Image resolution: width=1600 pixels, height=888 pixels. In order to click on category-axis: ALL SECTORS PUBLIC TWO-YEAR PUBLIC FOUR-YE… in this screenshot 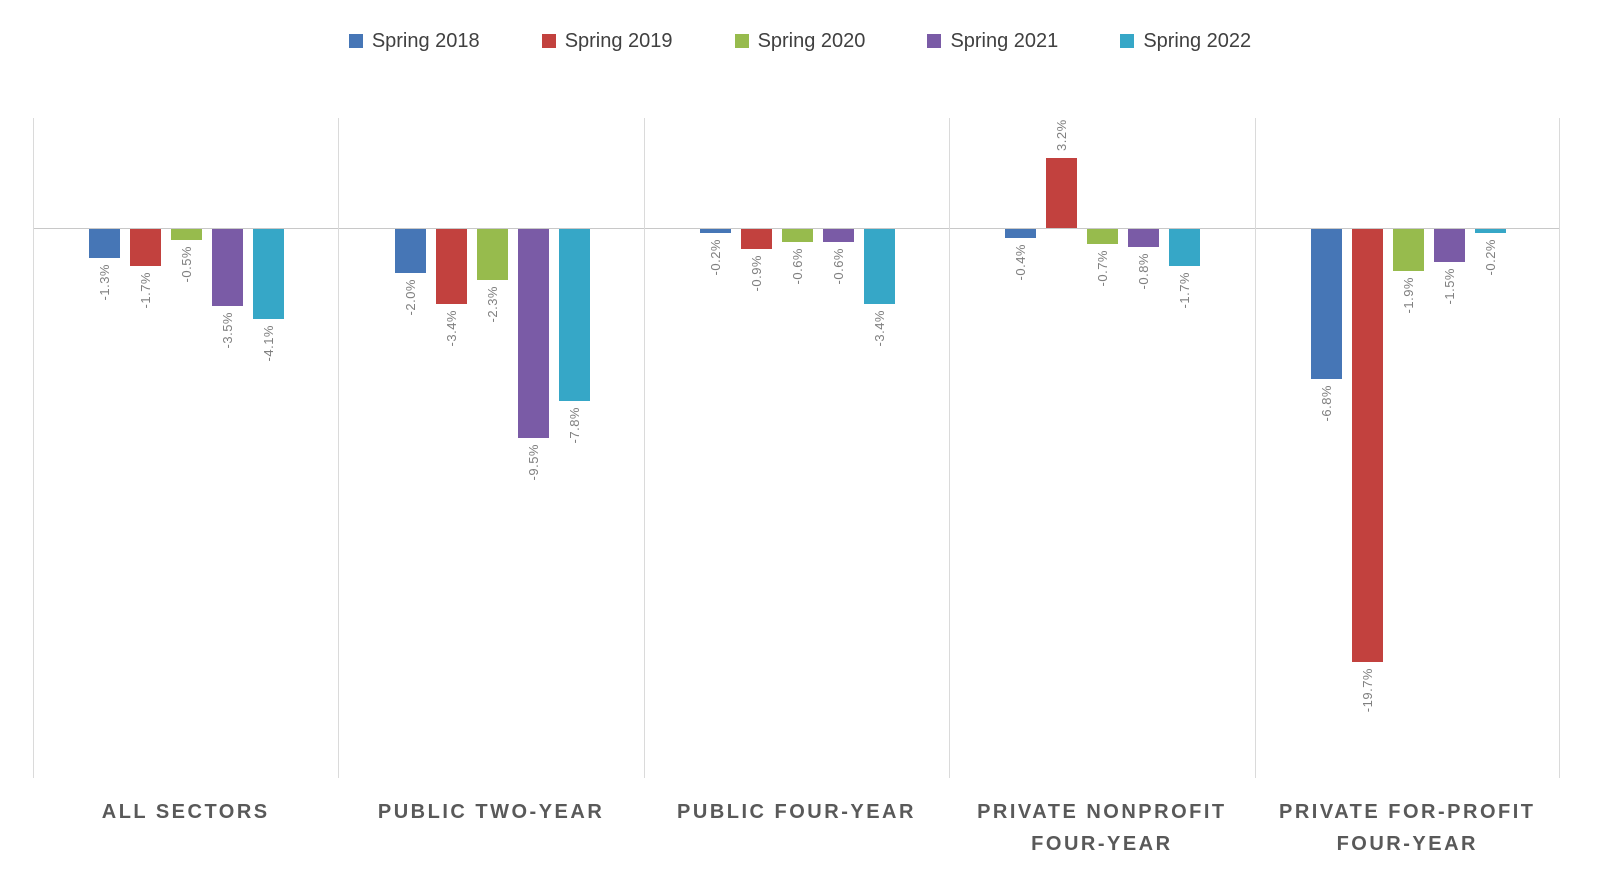, I will do `click(796, 819)`.